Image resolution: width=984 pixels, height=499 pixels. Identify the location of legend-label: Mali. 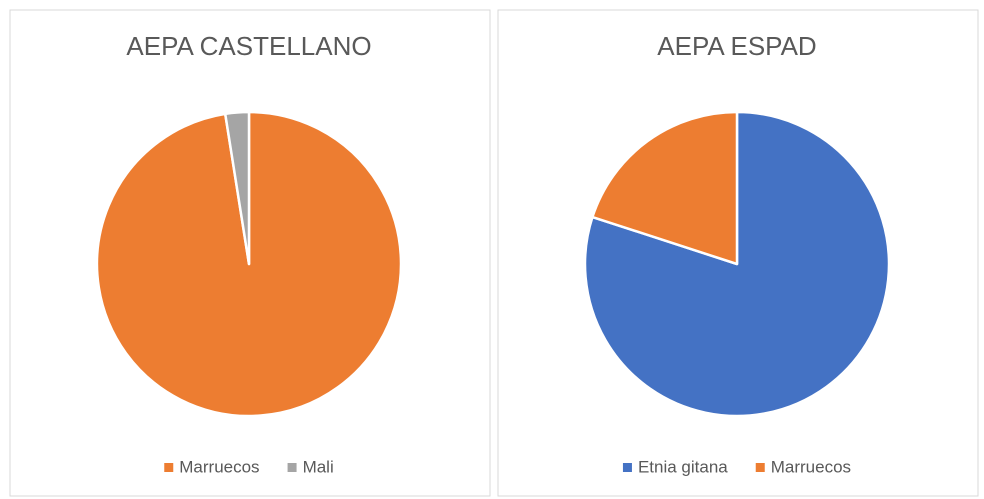
(318, 466).